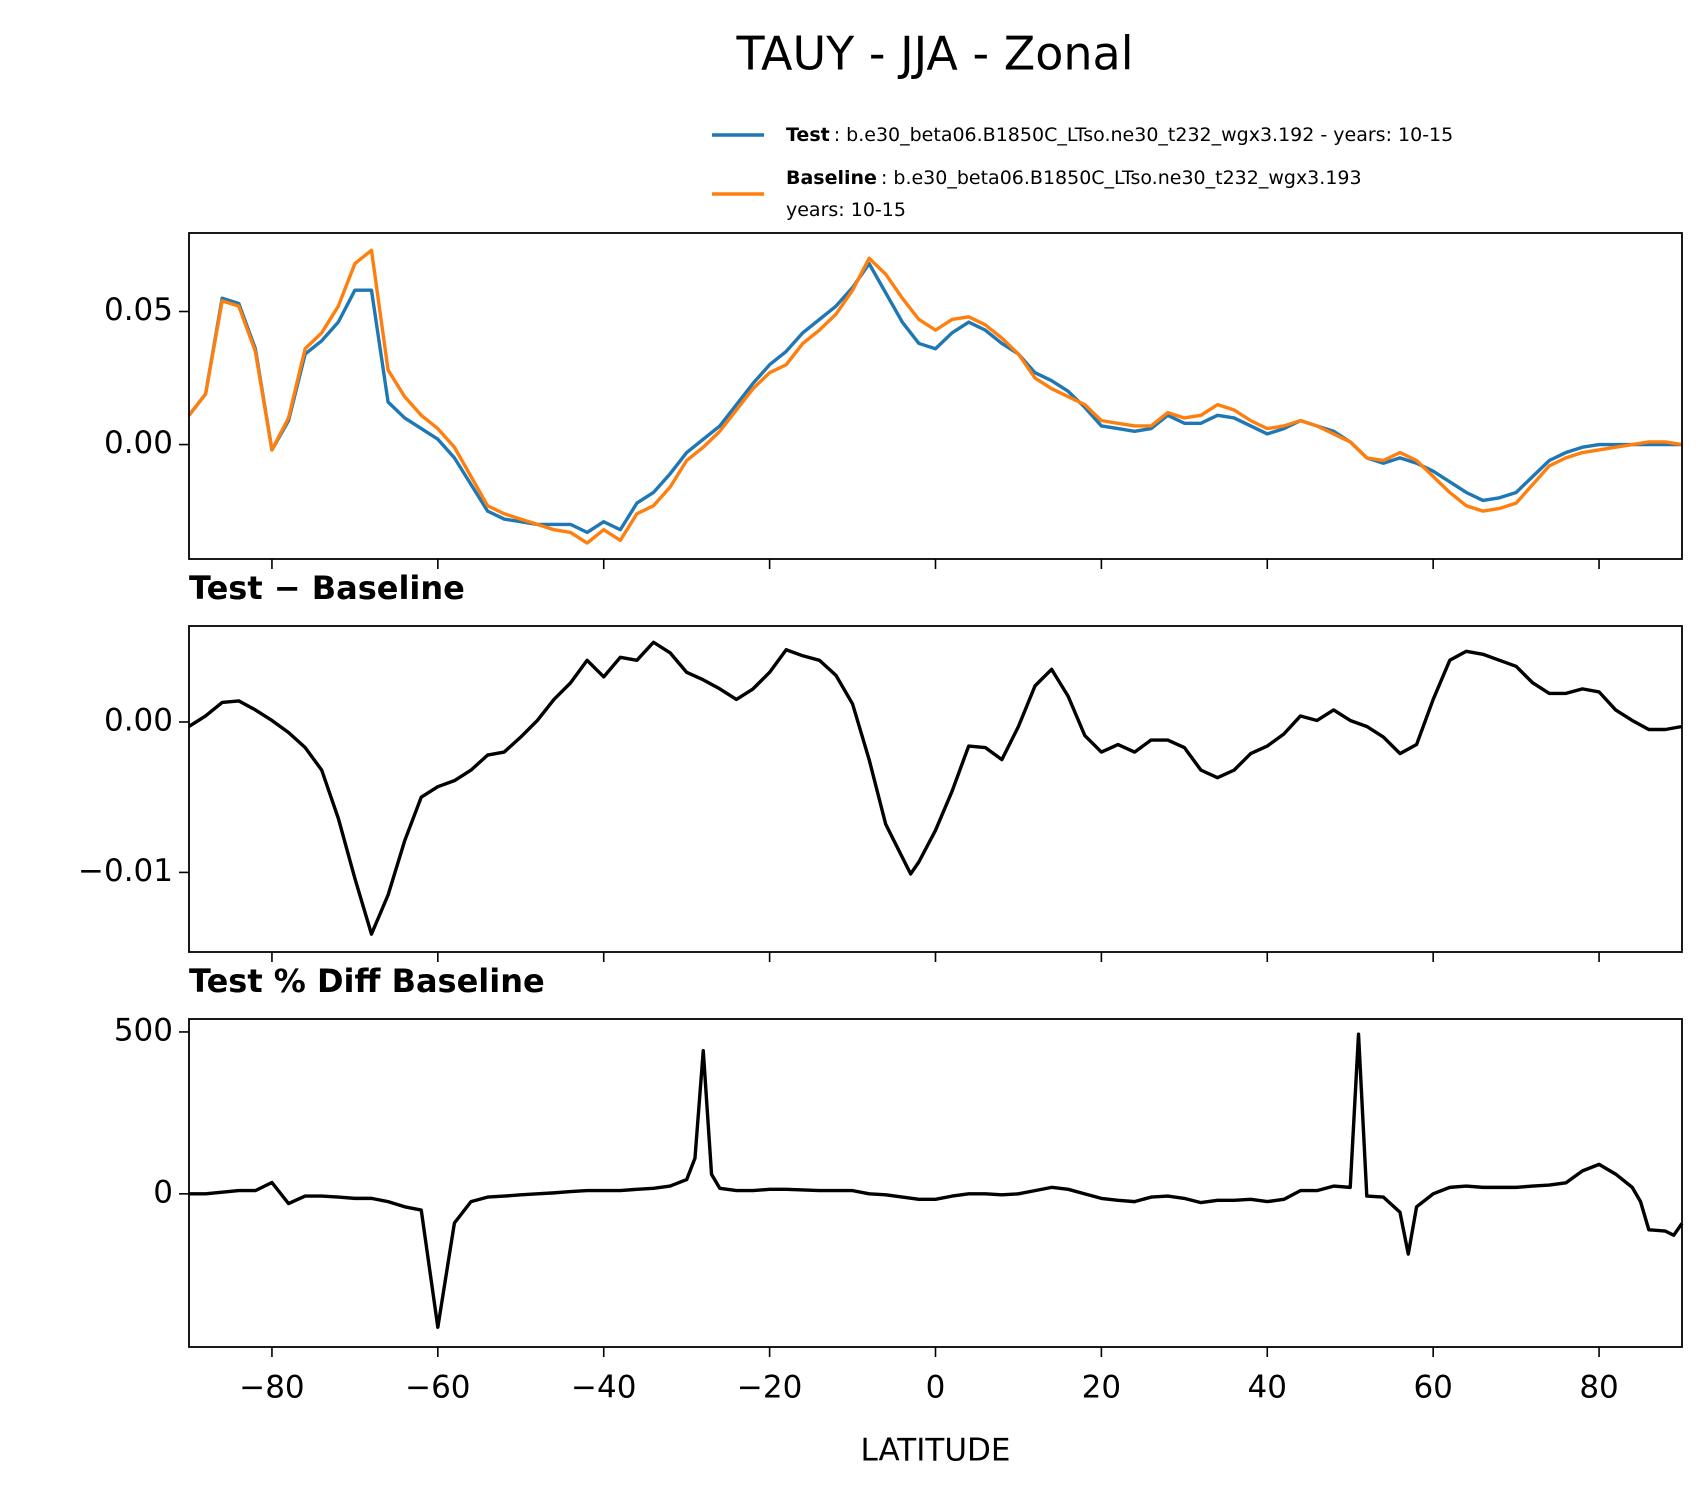 The height and width of the screenshot is (1496, 1704). I want to click on x-tick-label: −20, so click(769, 1388).